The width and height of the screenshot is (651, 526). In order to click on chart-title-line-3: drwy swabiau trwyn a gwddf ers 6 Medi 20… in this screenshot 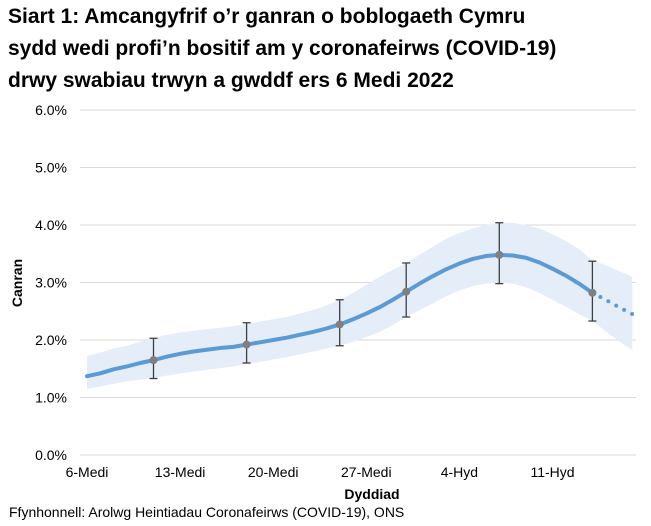, I will do `click(231, 80)`.